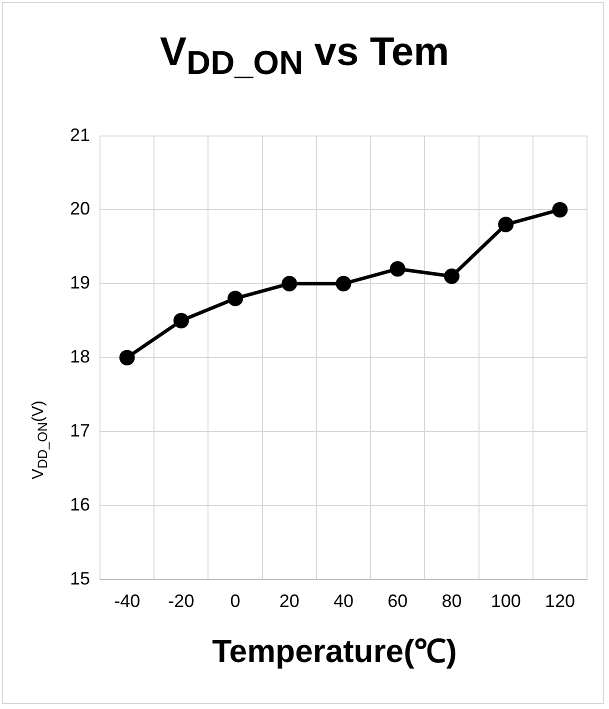 The width and height of the screenshot is (609, 709). Describe the element at coordinates (80, 356) in the screenshot. I see `y-tick-label: 18` at that location.